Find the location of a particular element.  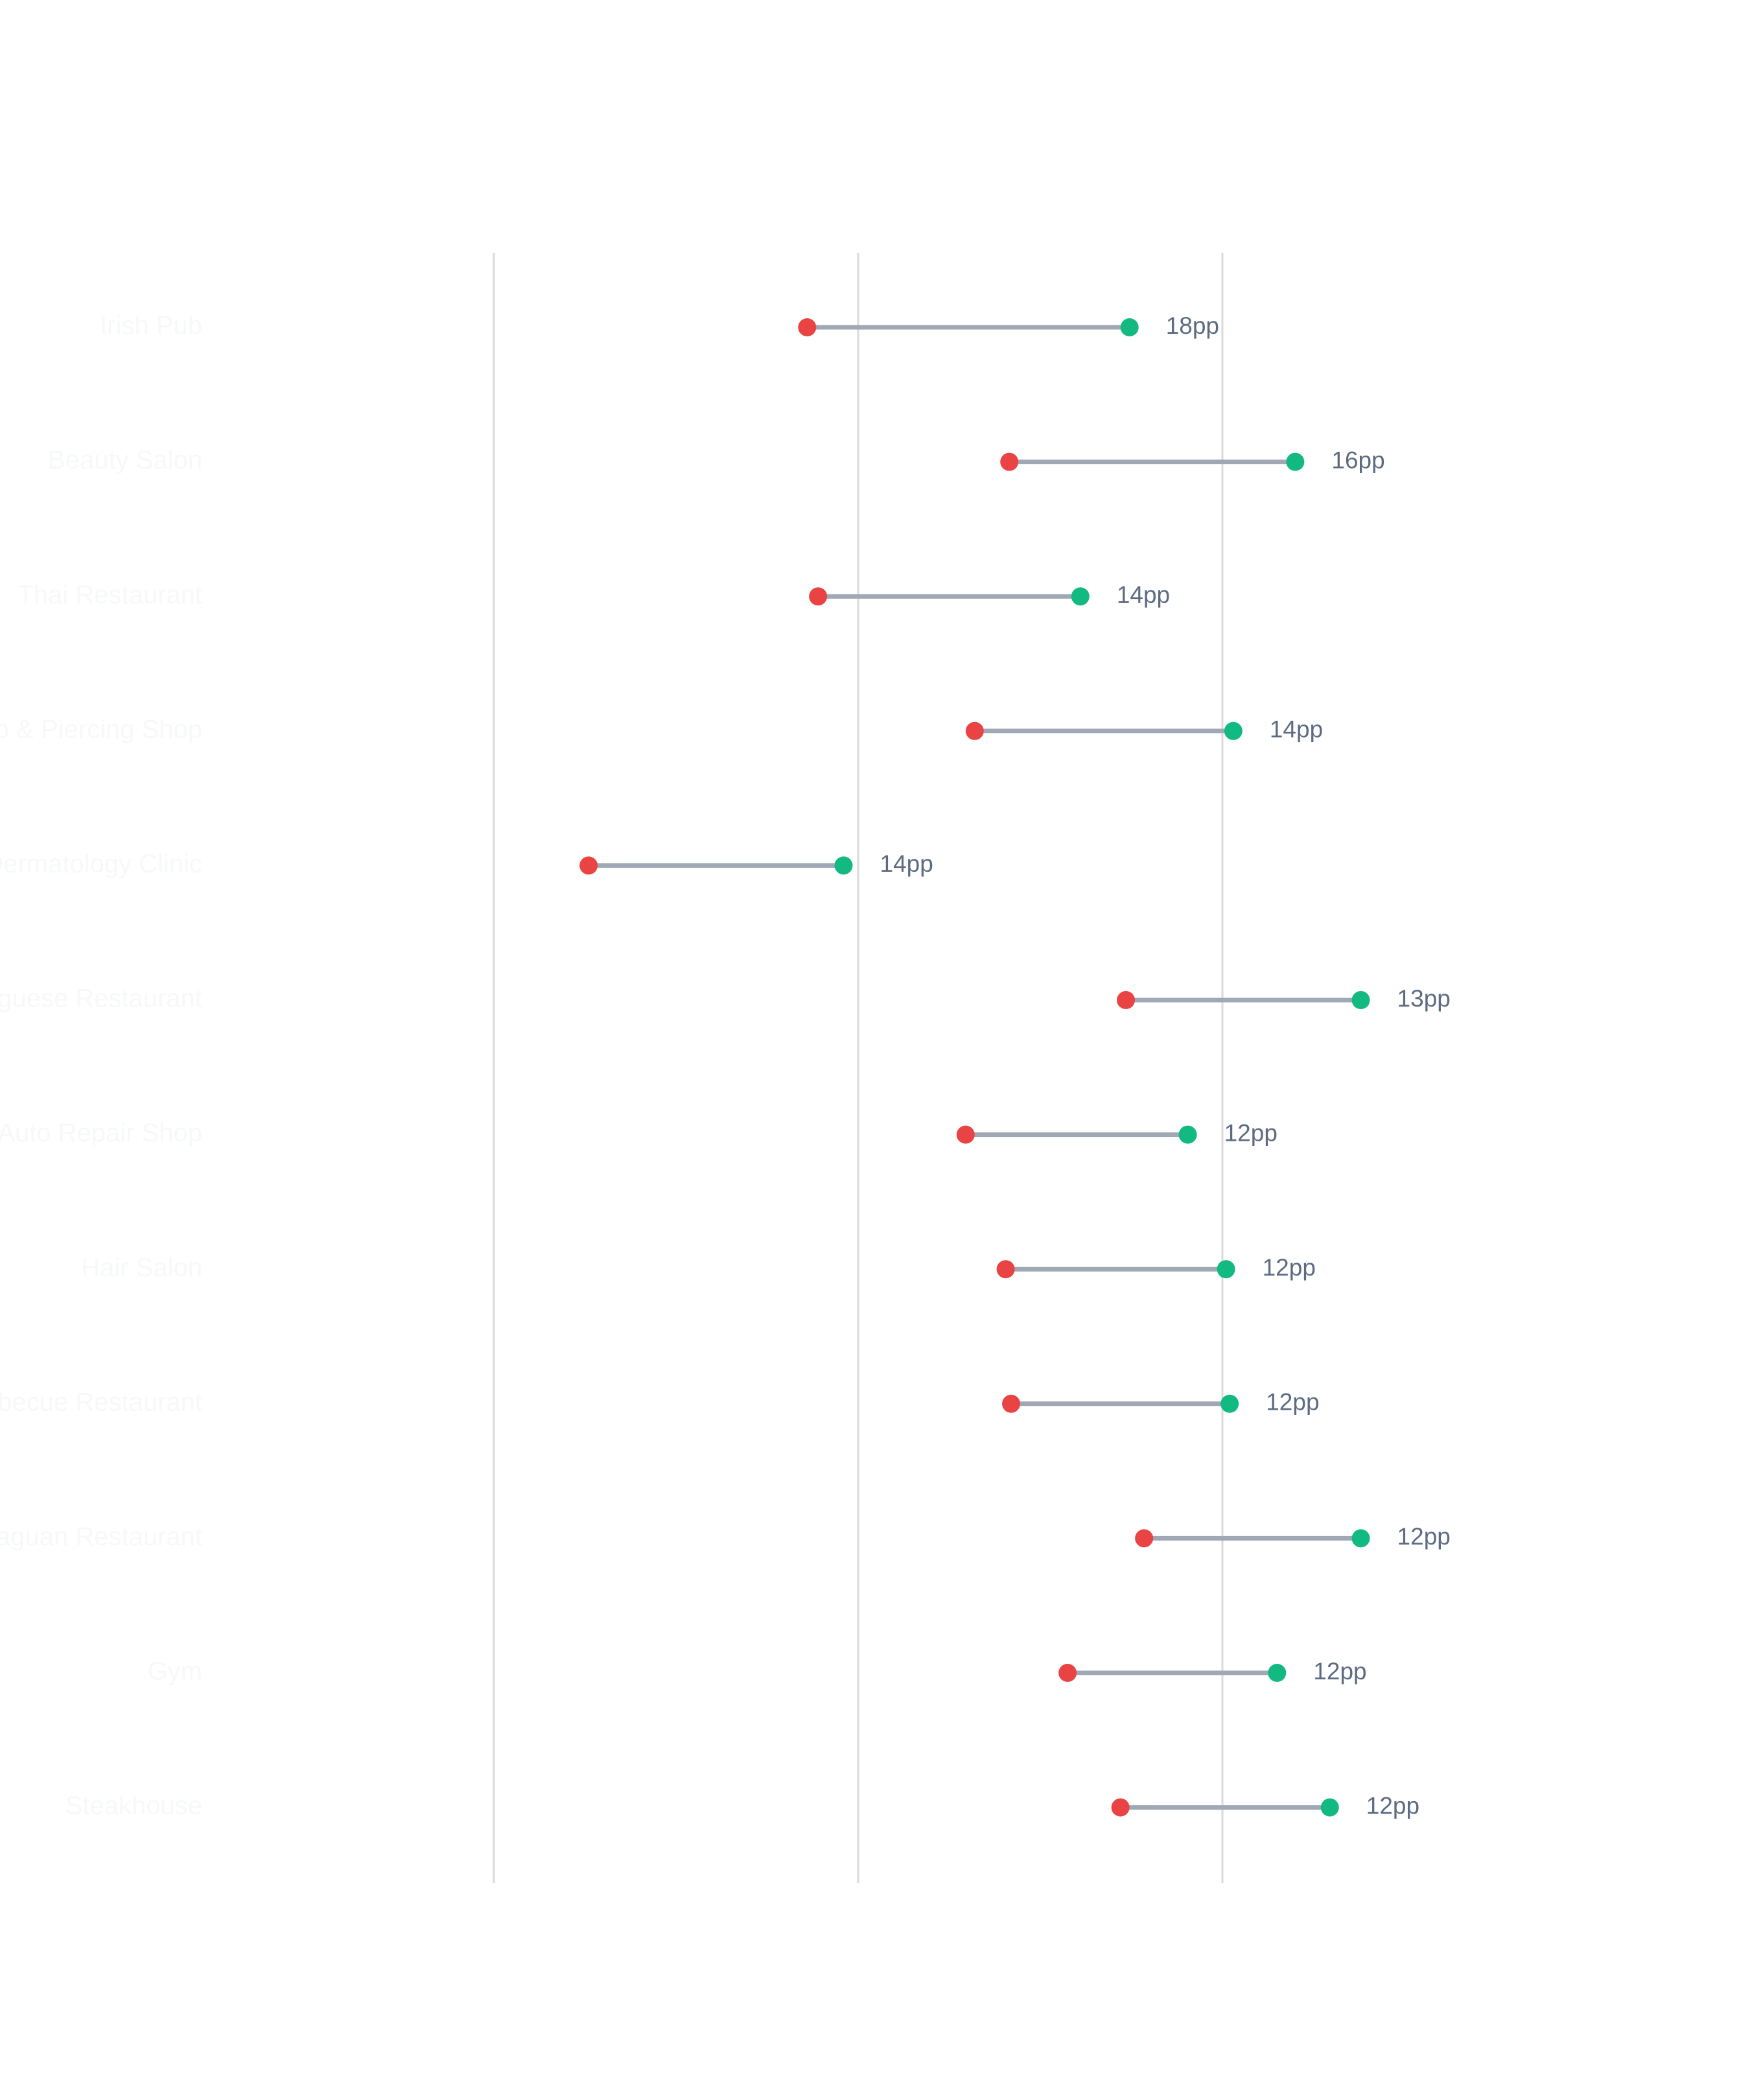

category-label: Thai Restaurant is located at coordinates (110, 595).